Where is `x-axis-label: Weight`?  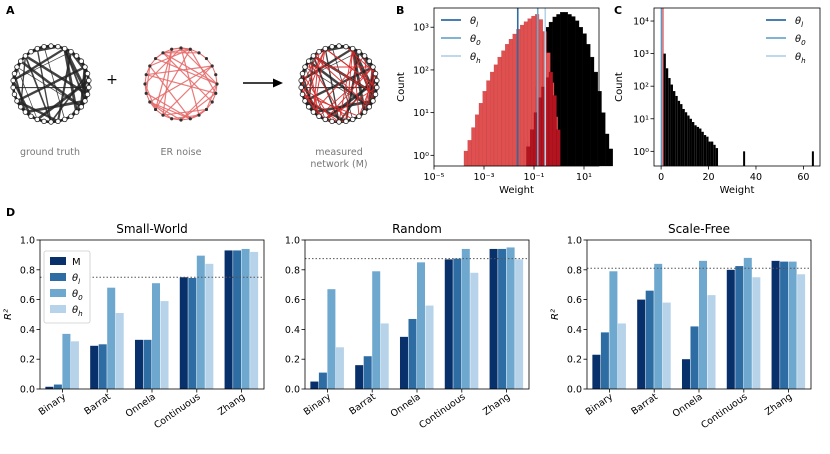 x-axis-label: Weight is located at coordinates (516, 190).